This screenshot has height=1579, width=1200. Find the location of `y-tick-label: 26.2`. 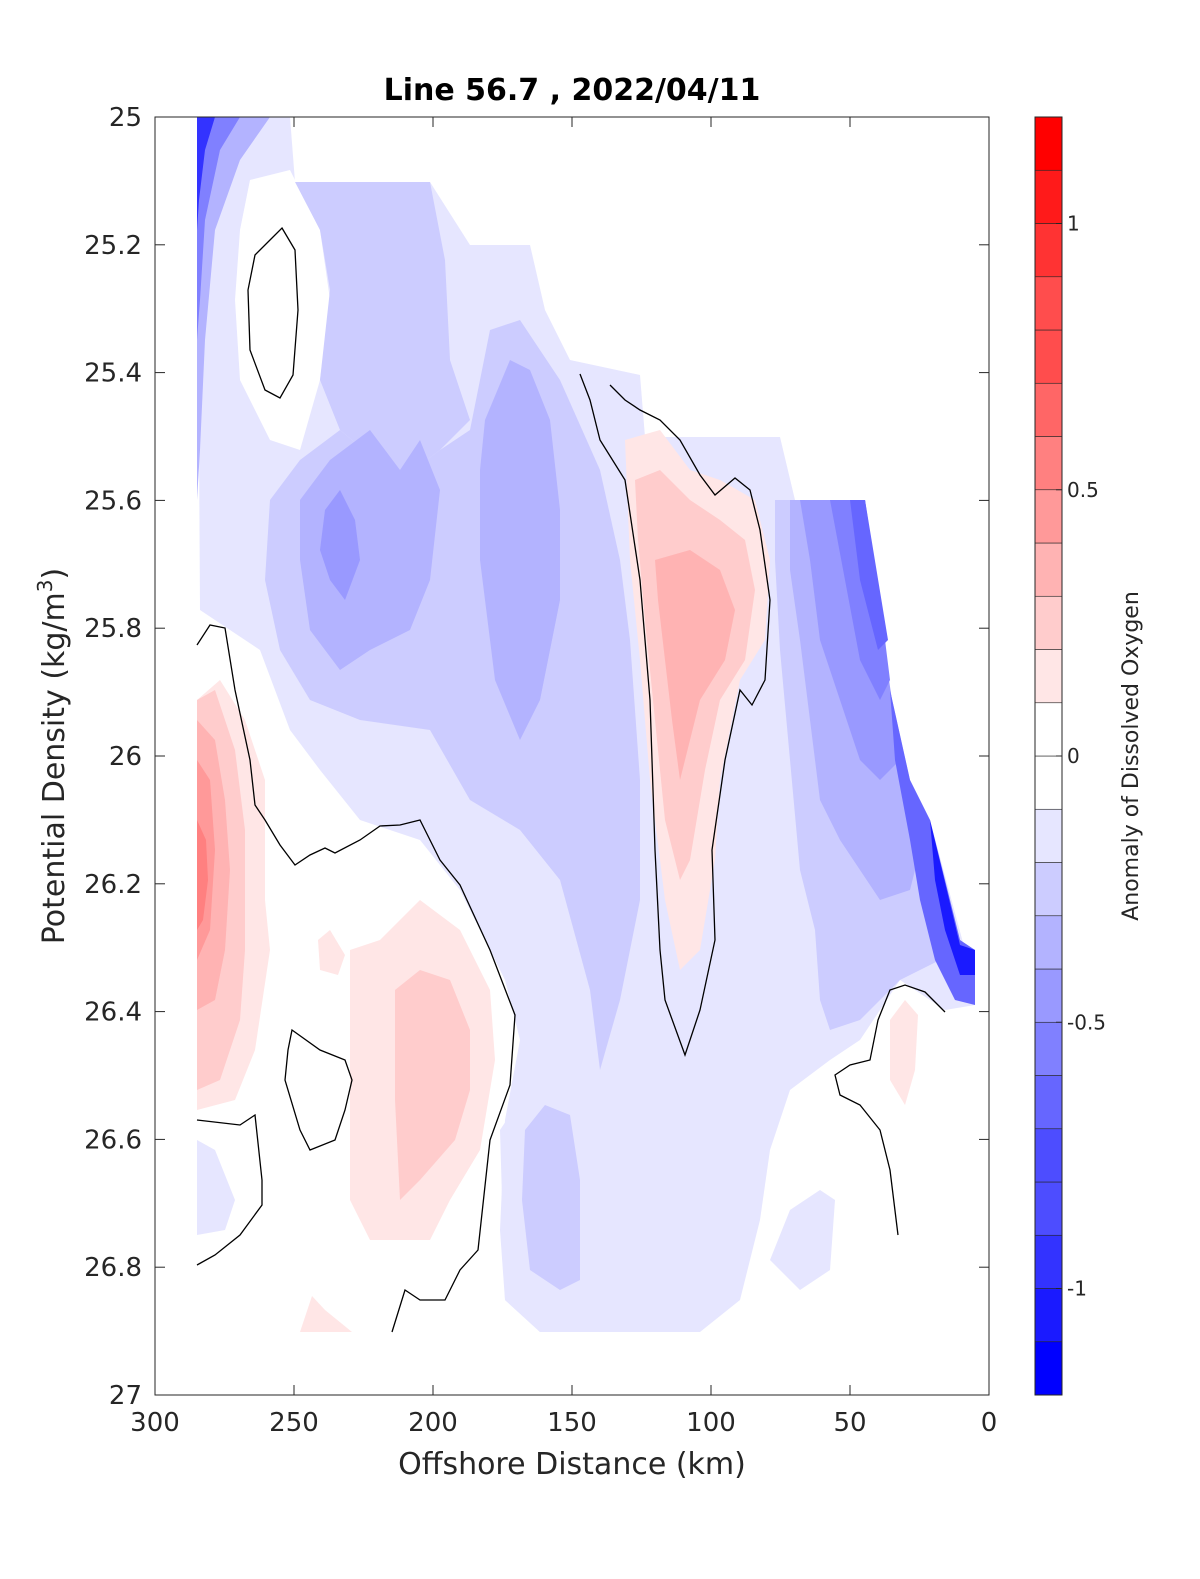

y-tick-label: 26.2 is located at coordinates (113, 885).